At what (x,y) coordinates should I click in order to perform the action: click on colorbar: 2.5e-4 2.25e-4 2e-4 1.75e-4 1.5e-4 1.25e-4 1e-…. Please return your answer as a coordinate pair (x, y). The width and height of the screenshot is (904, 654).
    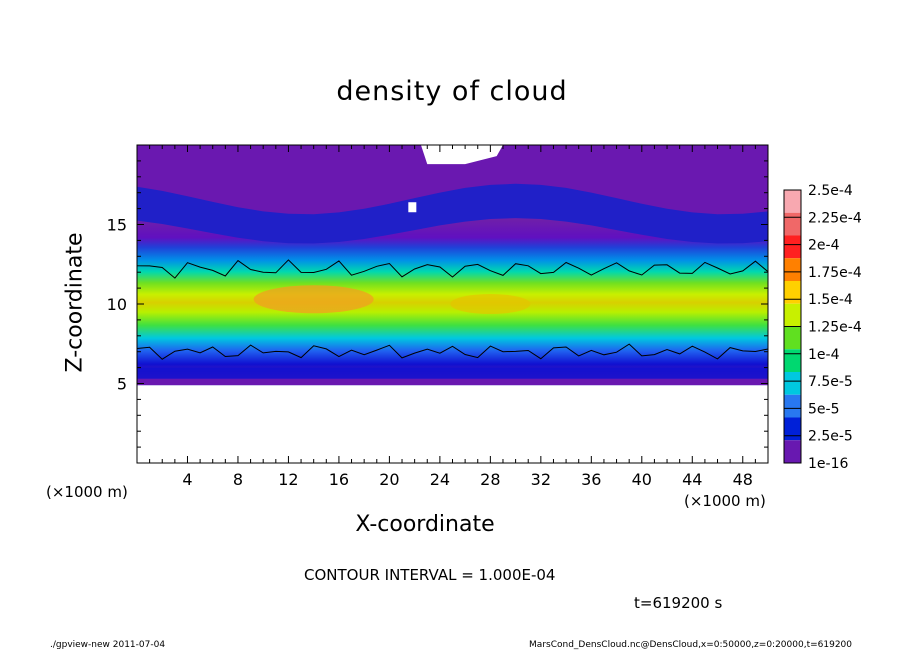
    Looking at the image, I should click on (822, 327).